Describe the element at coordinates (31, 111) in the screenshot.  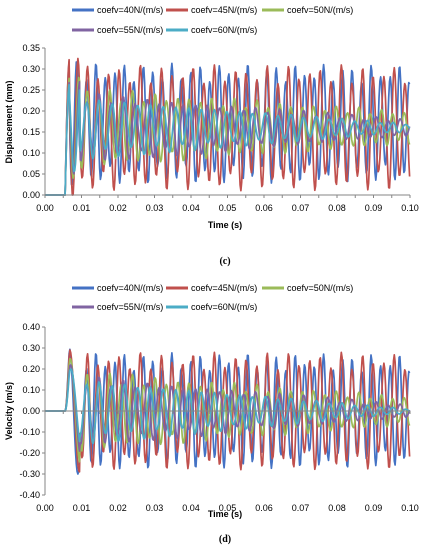
I see `y-tick-label-c: 0.20` at that location.